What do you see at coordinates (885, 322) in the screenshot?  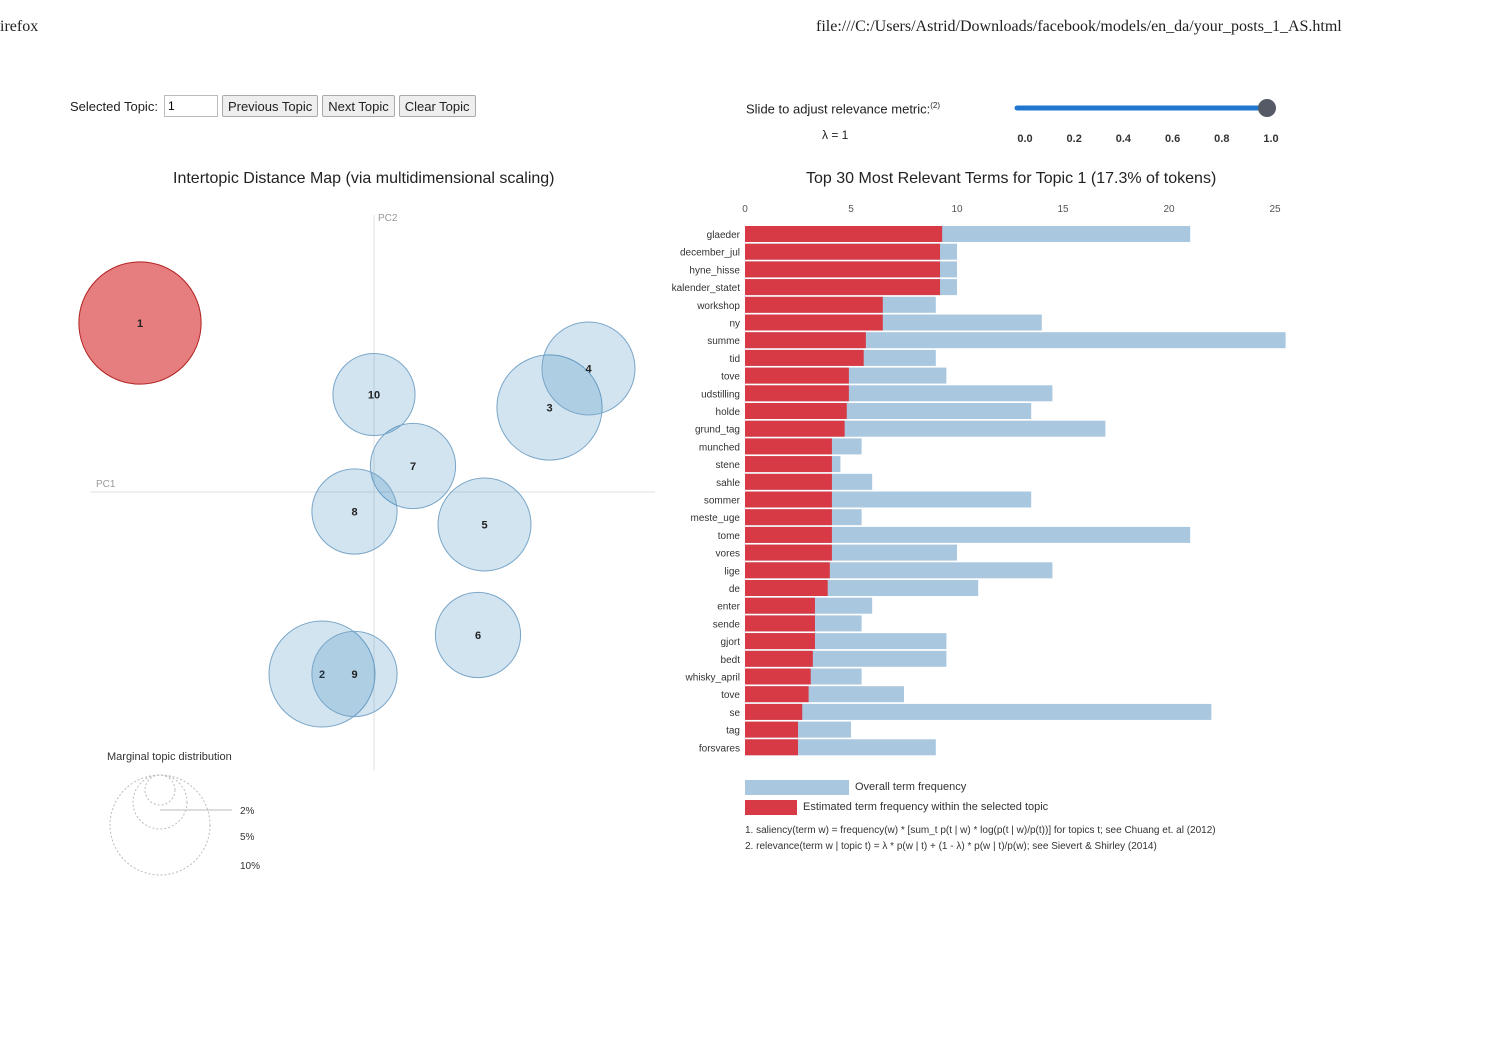 I see `term-row: ny` at bounding box center [885, 322].